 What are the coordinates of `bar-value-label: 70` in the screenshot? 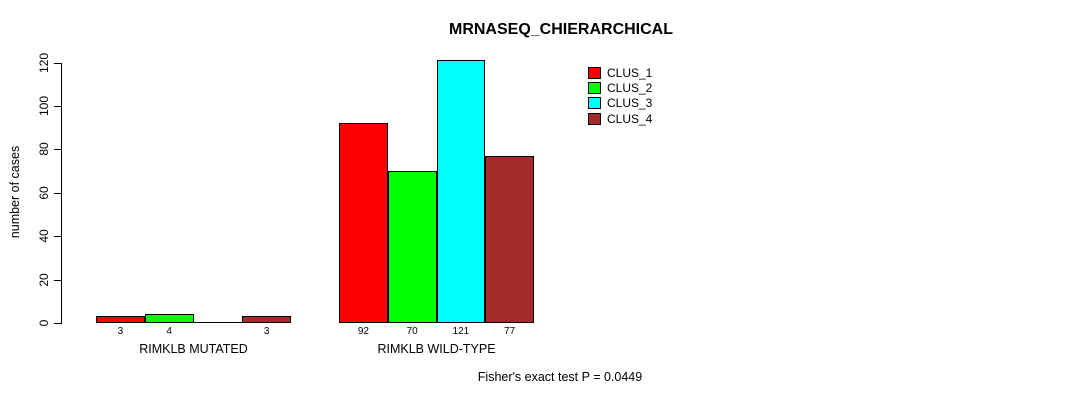 It's located at (412, 331).